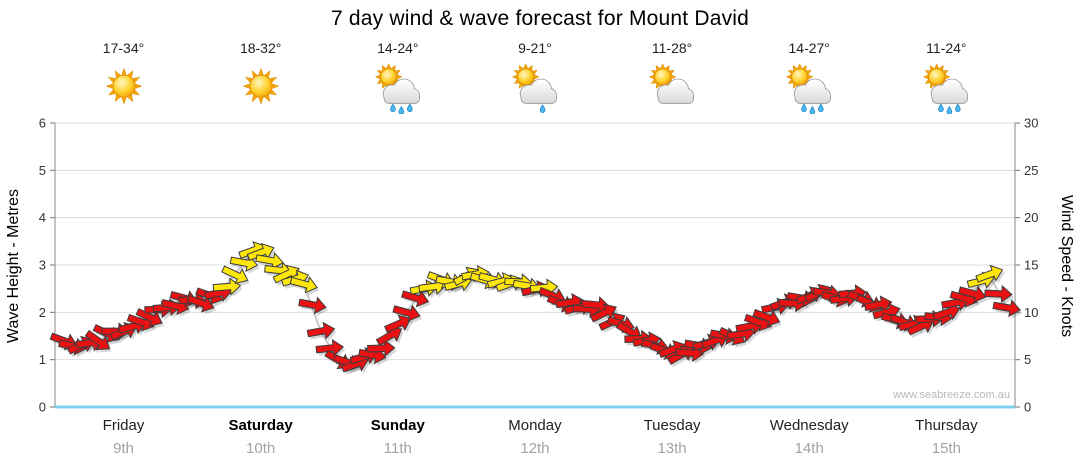 The height and width of the screenshot is (475, 1080). Describe the element at coordinates (672, 87) in the screenshot. I see `partly-cloudy-icon` at that location.